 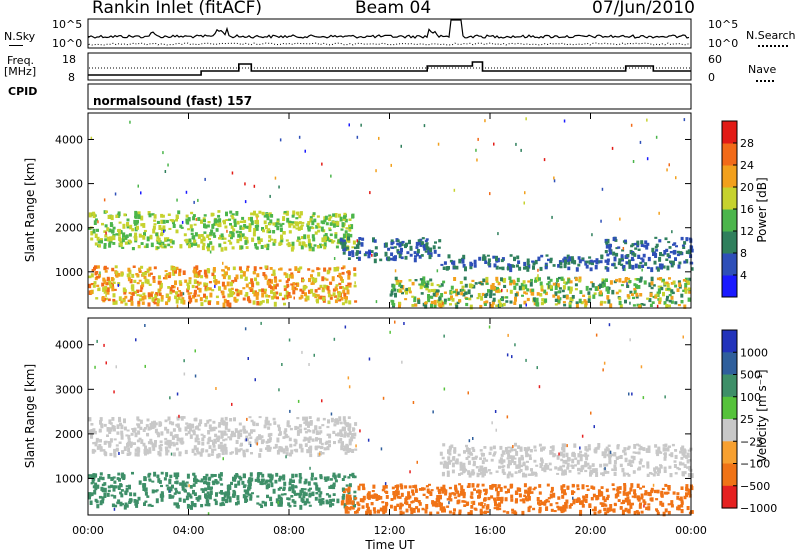 I want to click on xtick-label: 04:00, so click(x=189, y=530).